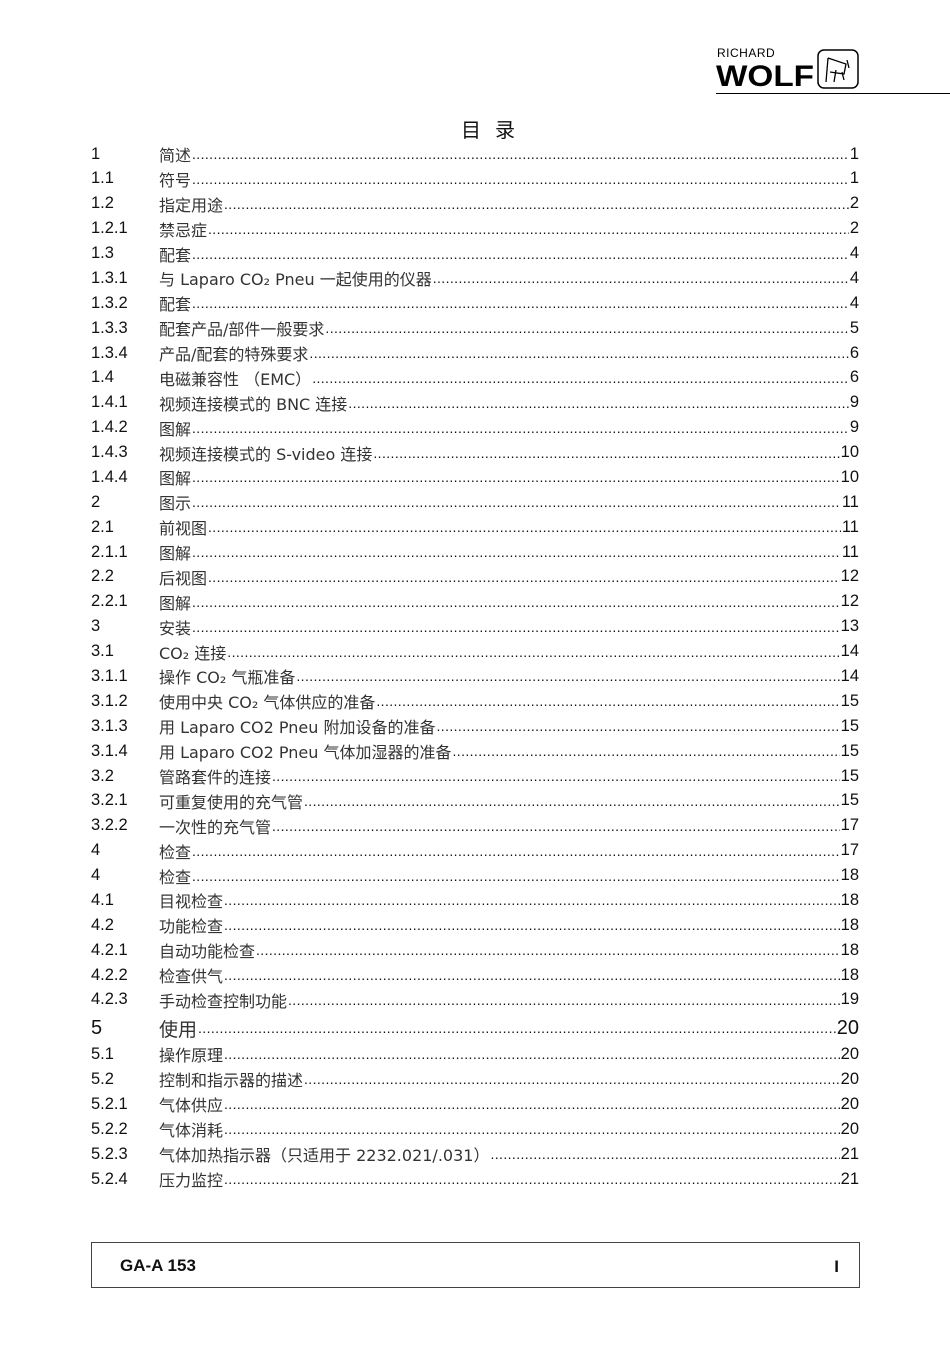  I want to click on section-number: 3.1, so click(102, 651).